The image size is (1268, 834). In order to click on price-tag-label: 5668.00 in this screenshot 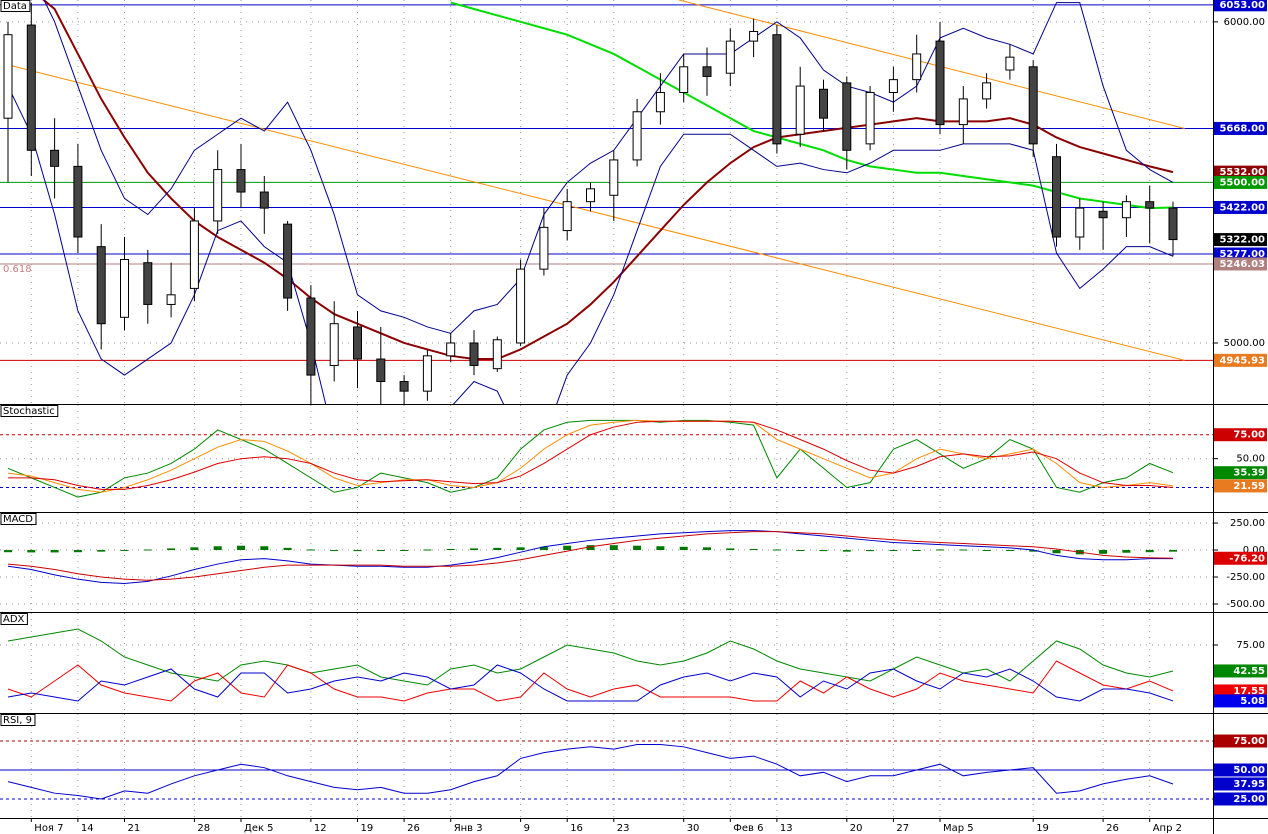, I will do `click(1242, 128)`.